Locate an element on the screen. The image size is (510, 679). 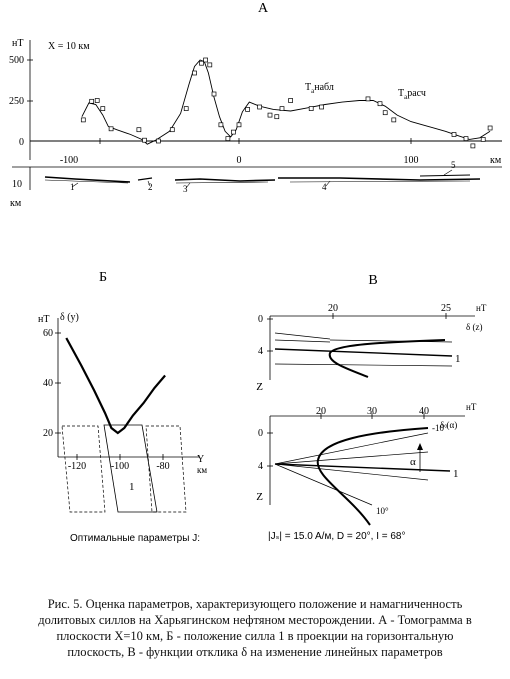
panel-c-bottom-xtick-label: 20 is located at coordinates (321, 411).